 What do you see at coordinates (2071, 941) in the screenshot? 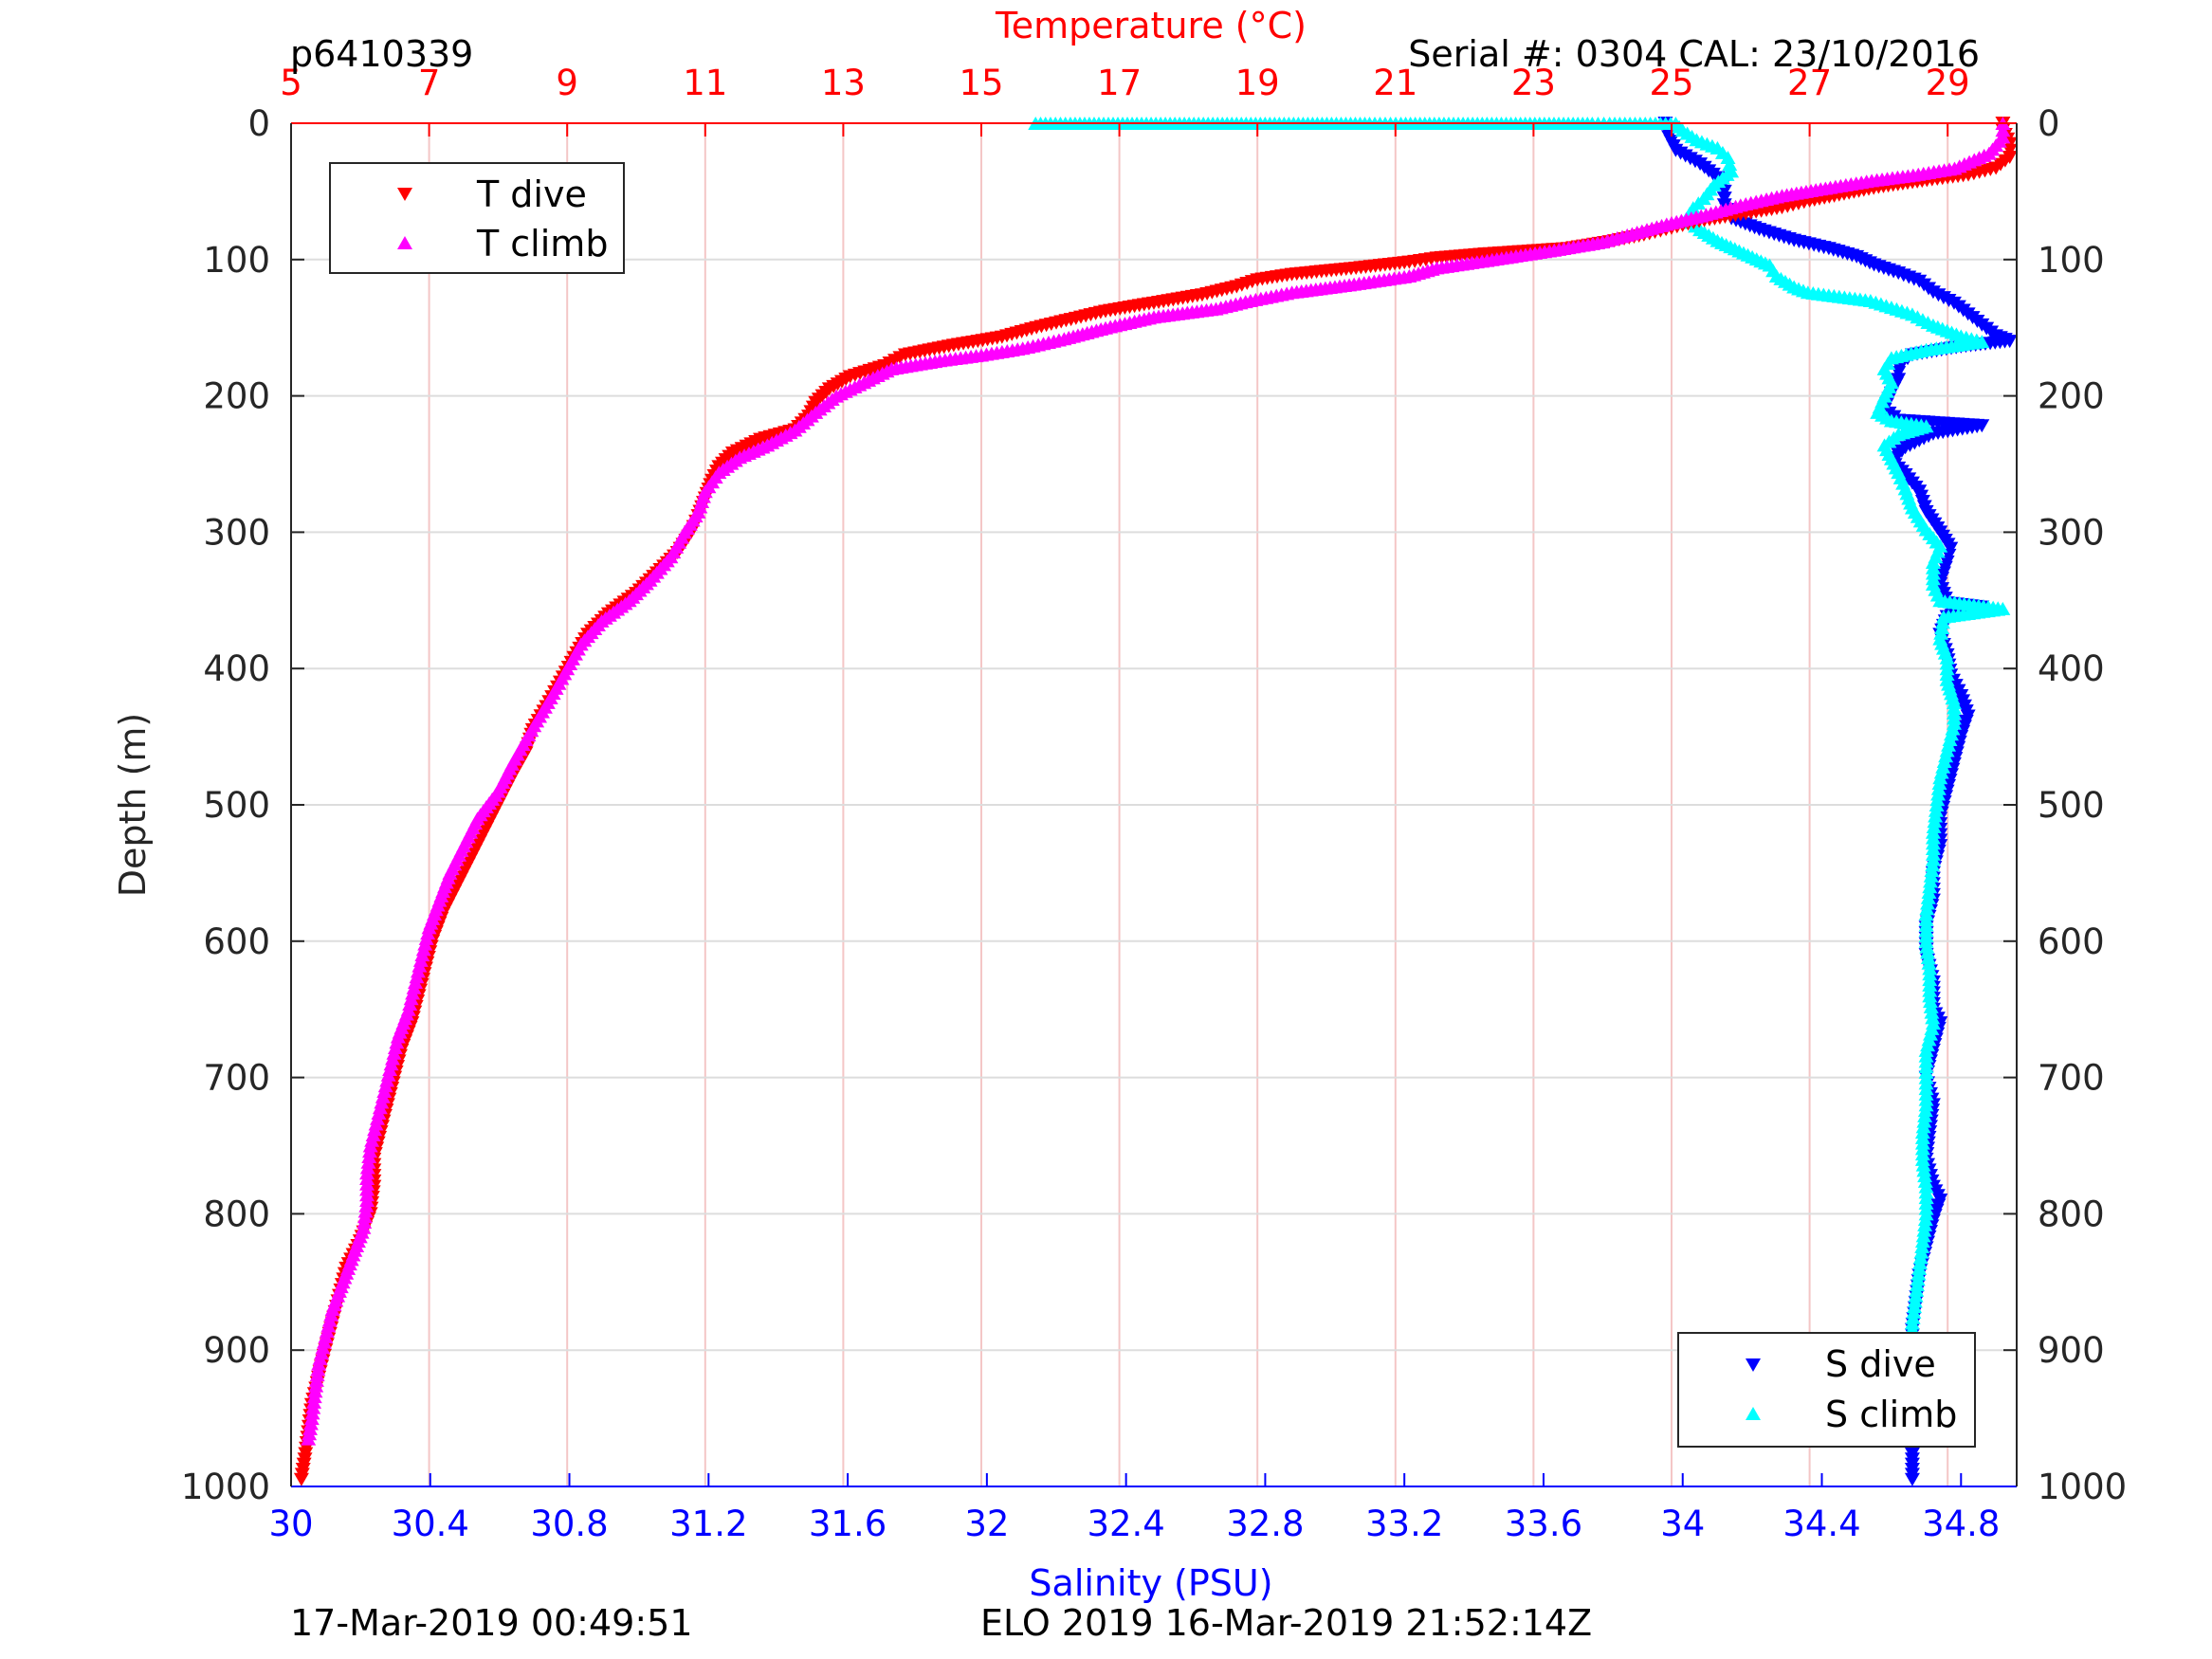
I see `depth-tick-label-right: 600` at bounding box center [2071, 941].